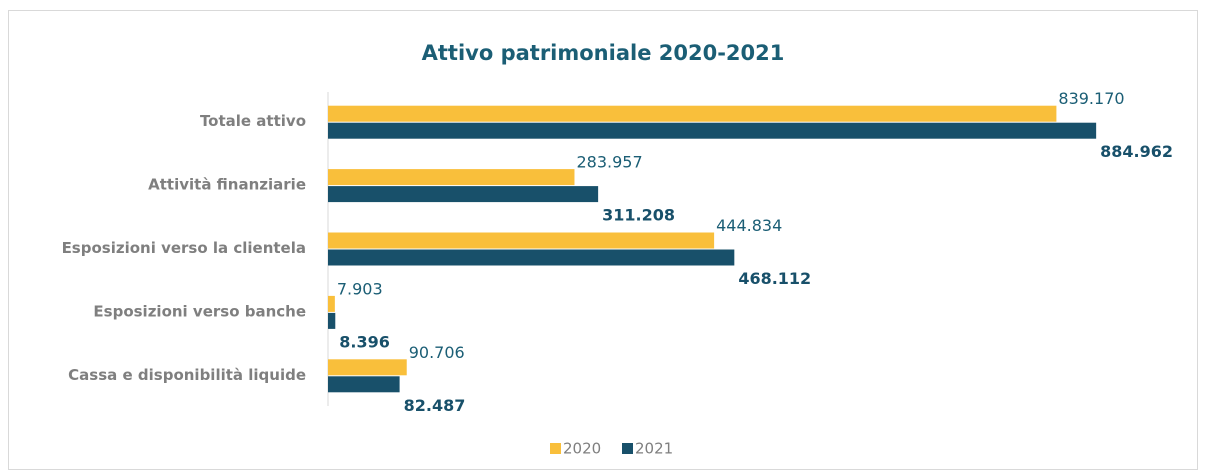 The width and height of the screenshot is (1206, 475). Describe the element at coordinates (749, 225) in the screenshot. I see `data-label: 444.834` at that location.